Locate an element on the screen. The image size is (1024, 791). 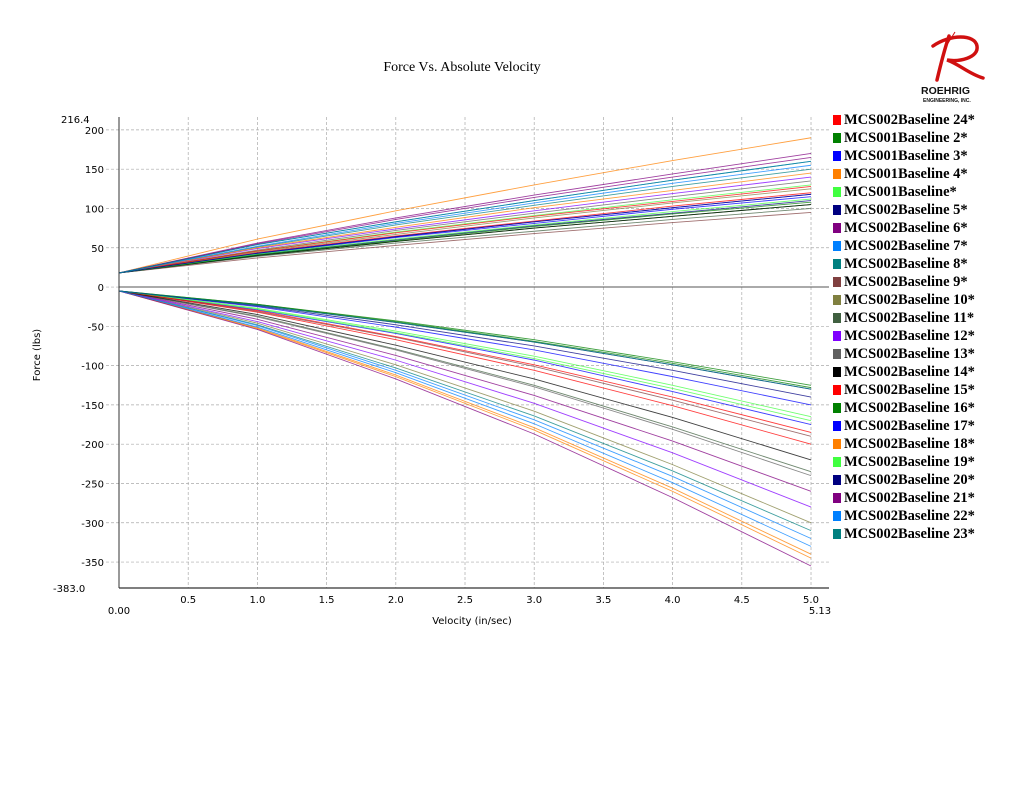
y-tick-label: 200 is located at coordinates (94, 131).